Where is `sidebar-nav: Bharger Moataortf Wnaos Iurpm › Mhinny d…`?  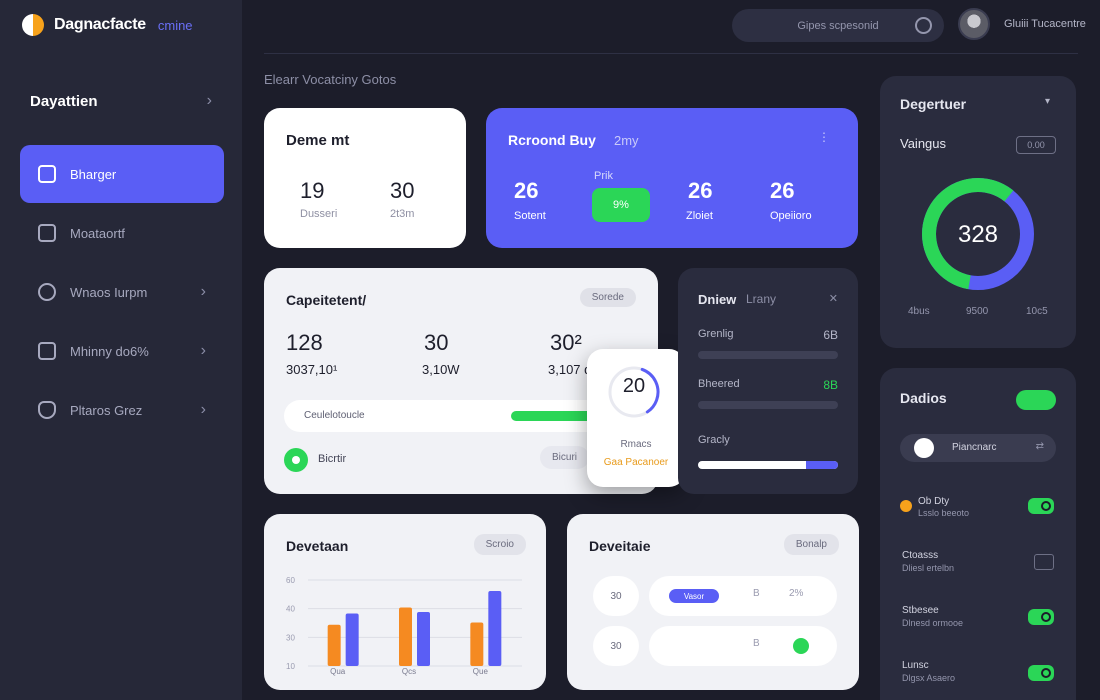
sidebar-nav: Bharger Moataortf Wnaos Iurpm › Mhinny d… is located at coordinates (122, 292).